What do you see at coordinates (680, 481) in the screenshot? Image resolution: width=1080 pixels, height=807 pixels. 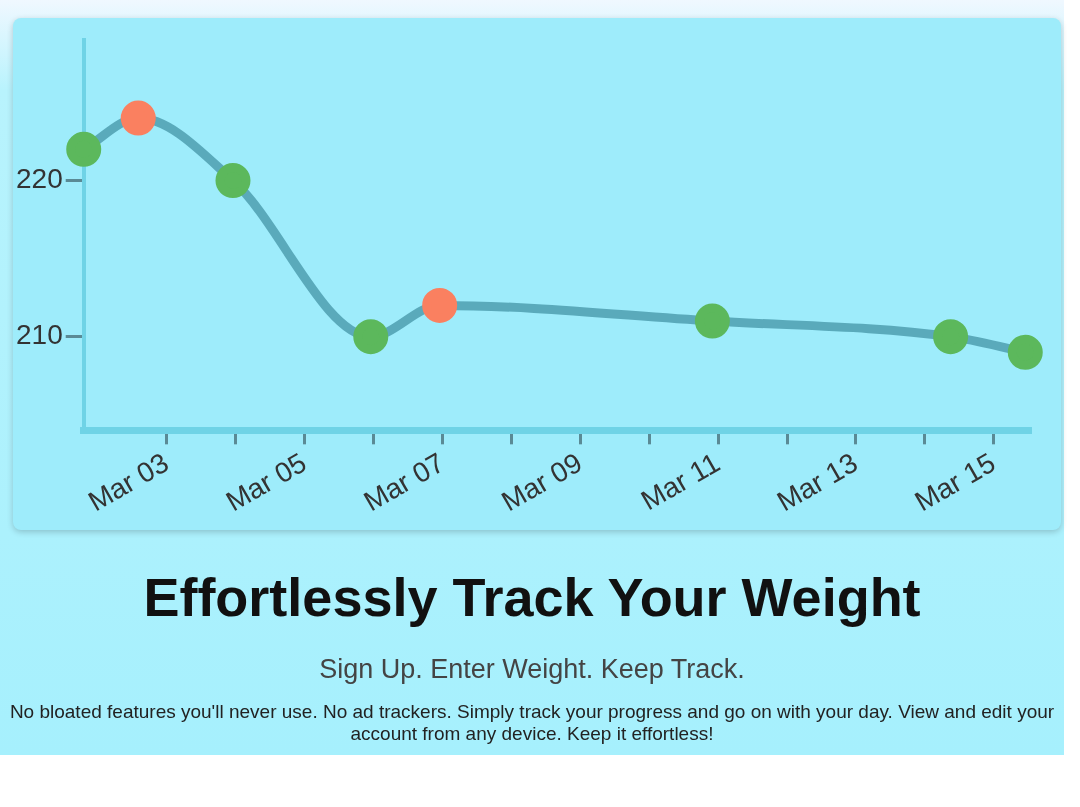 I see `x-tick-label: Mar 11` at bounding box center [680, 481].